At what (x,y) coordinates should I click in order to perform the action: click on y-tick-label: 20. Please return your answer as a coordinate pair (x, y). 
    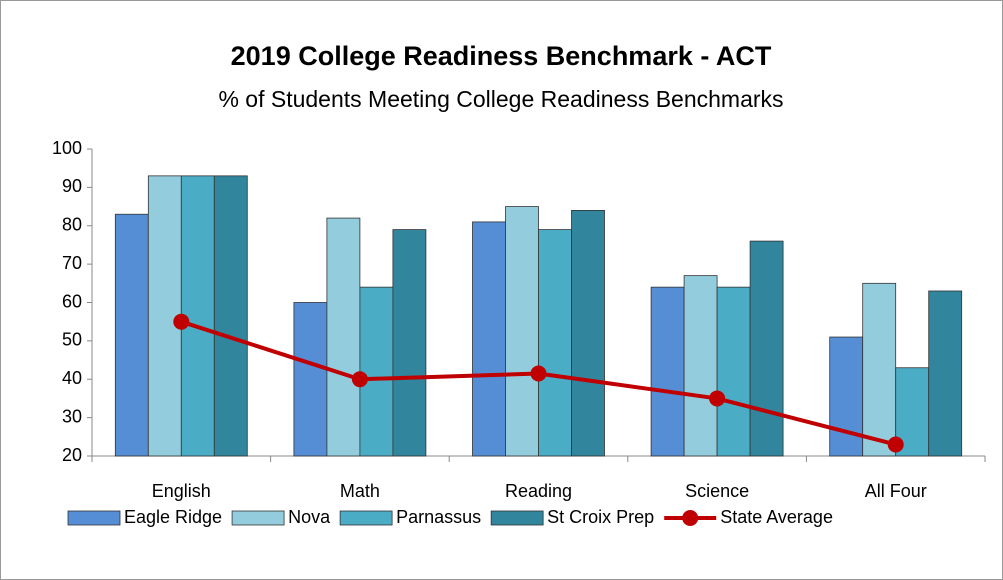
    Looking at the image, I should click on (72, 455).